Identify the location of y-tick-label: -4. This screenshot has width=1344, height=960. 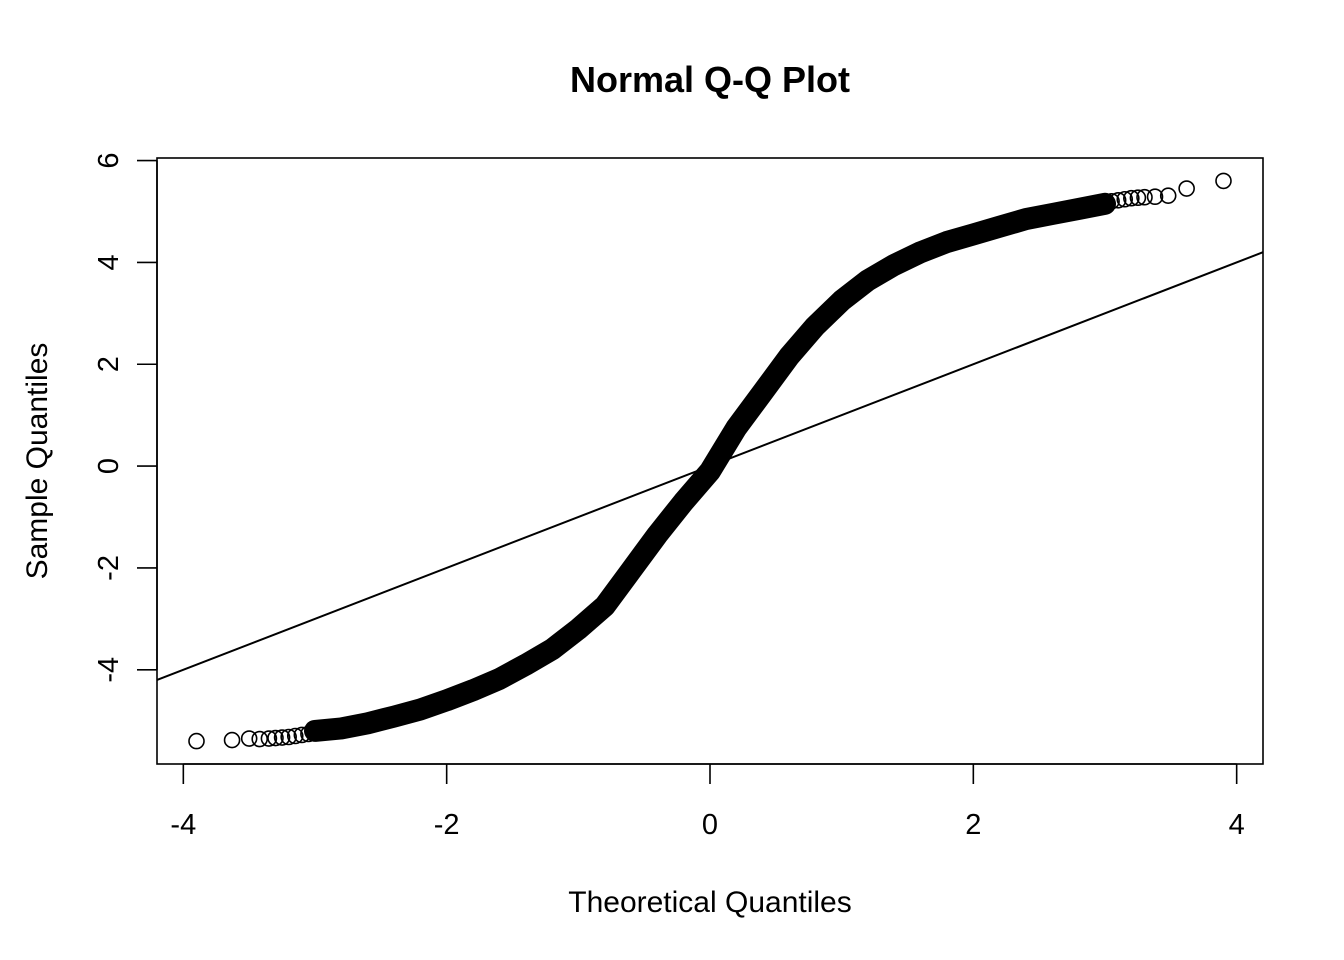
(109, 670).